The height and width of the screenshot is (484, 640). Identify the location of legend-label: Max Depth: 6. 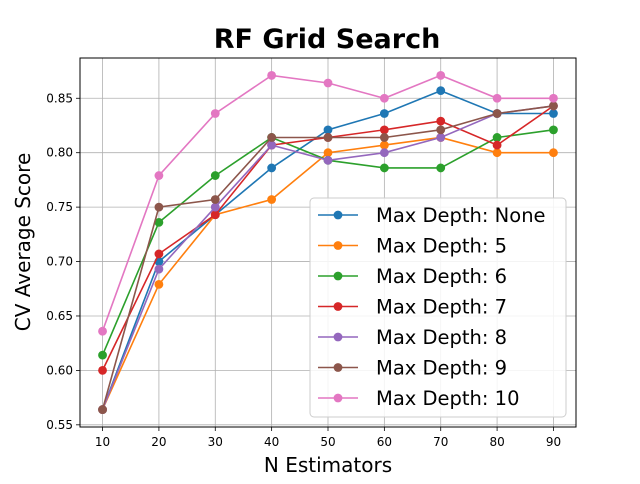
(441, 276).